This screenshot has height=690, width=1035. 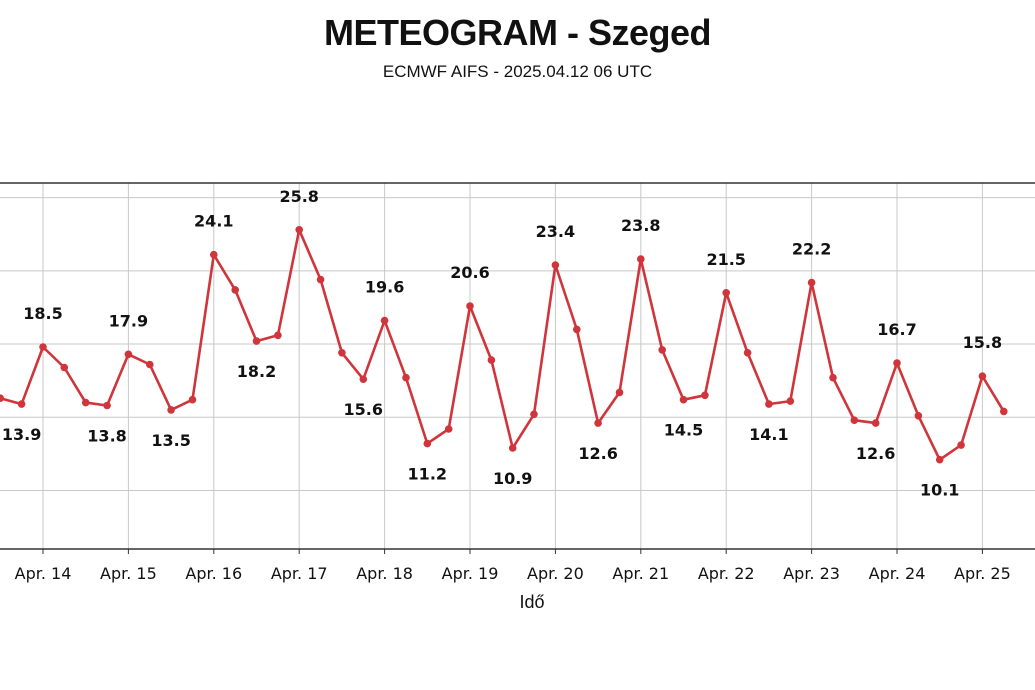 I want to click on x-tick-label: Apr. 20, so click(x=555, y=573).